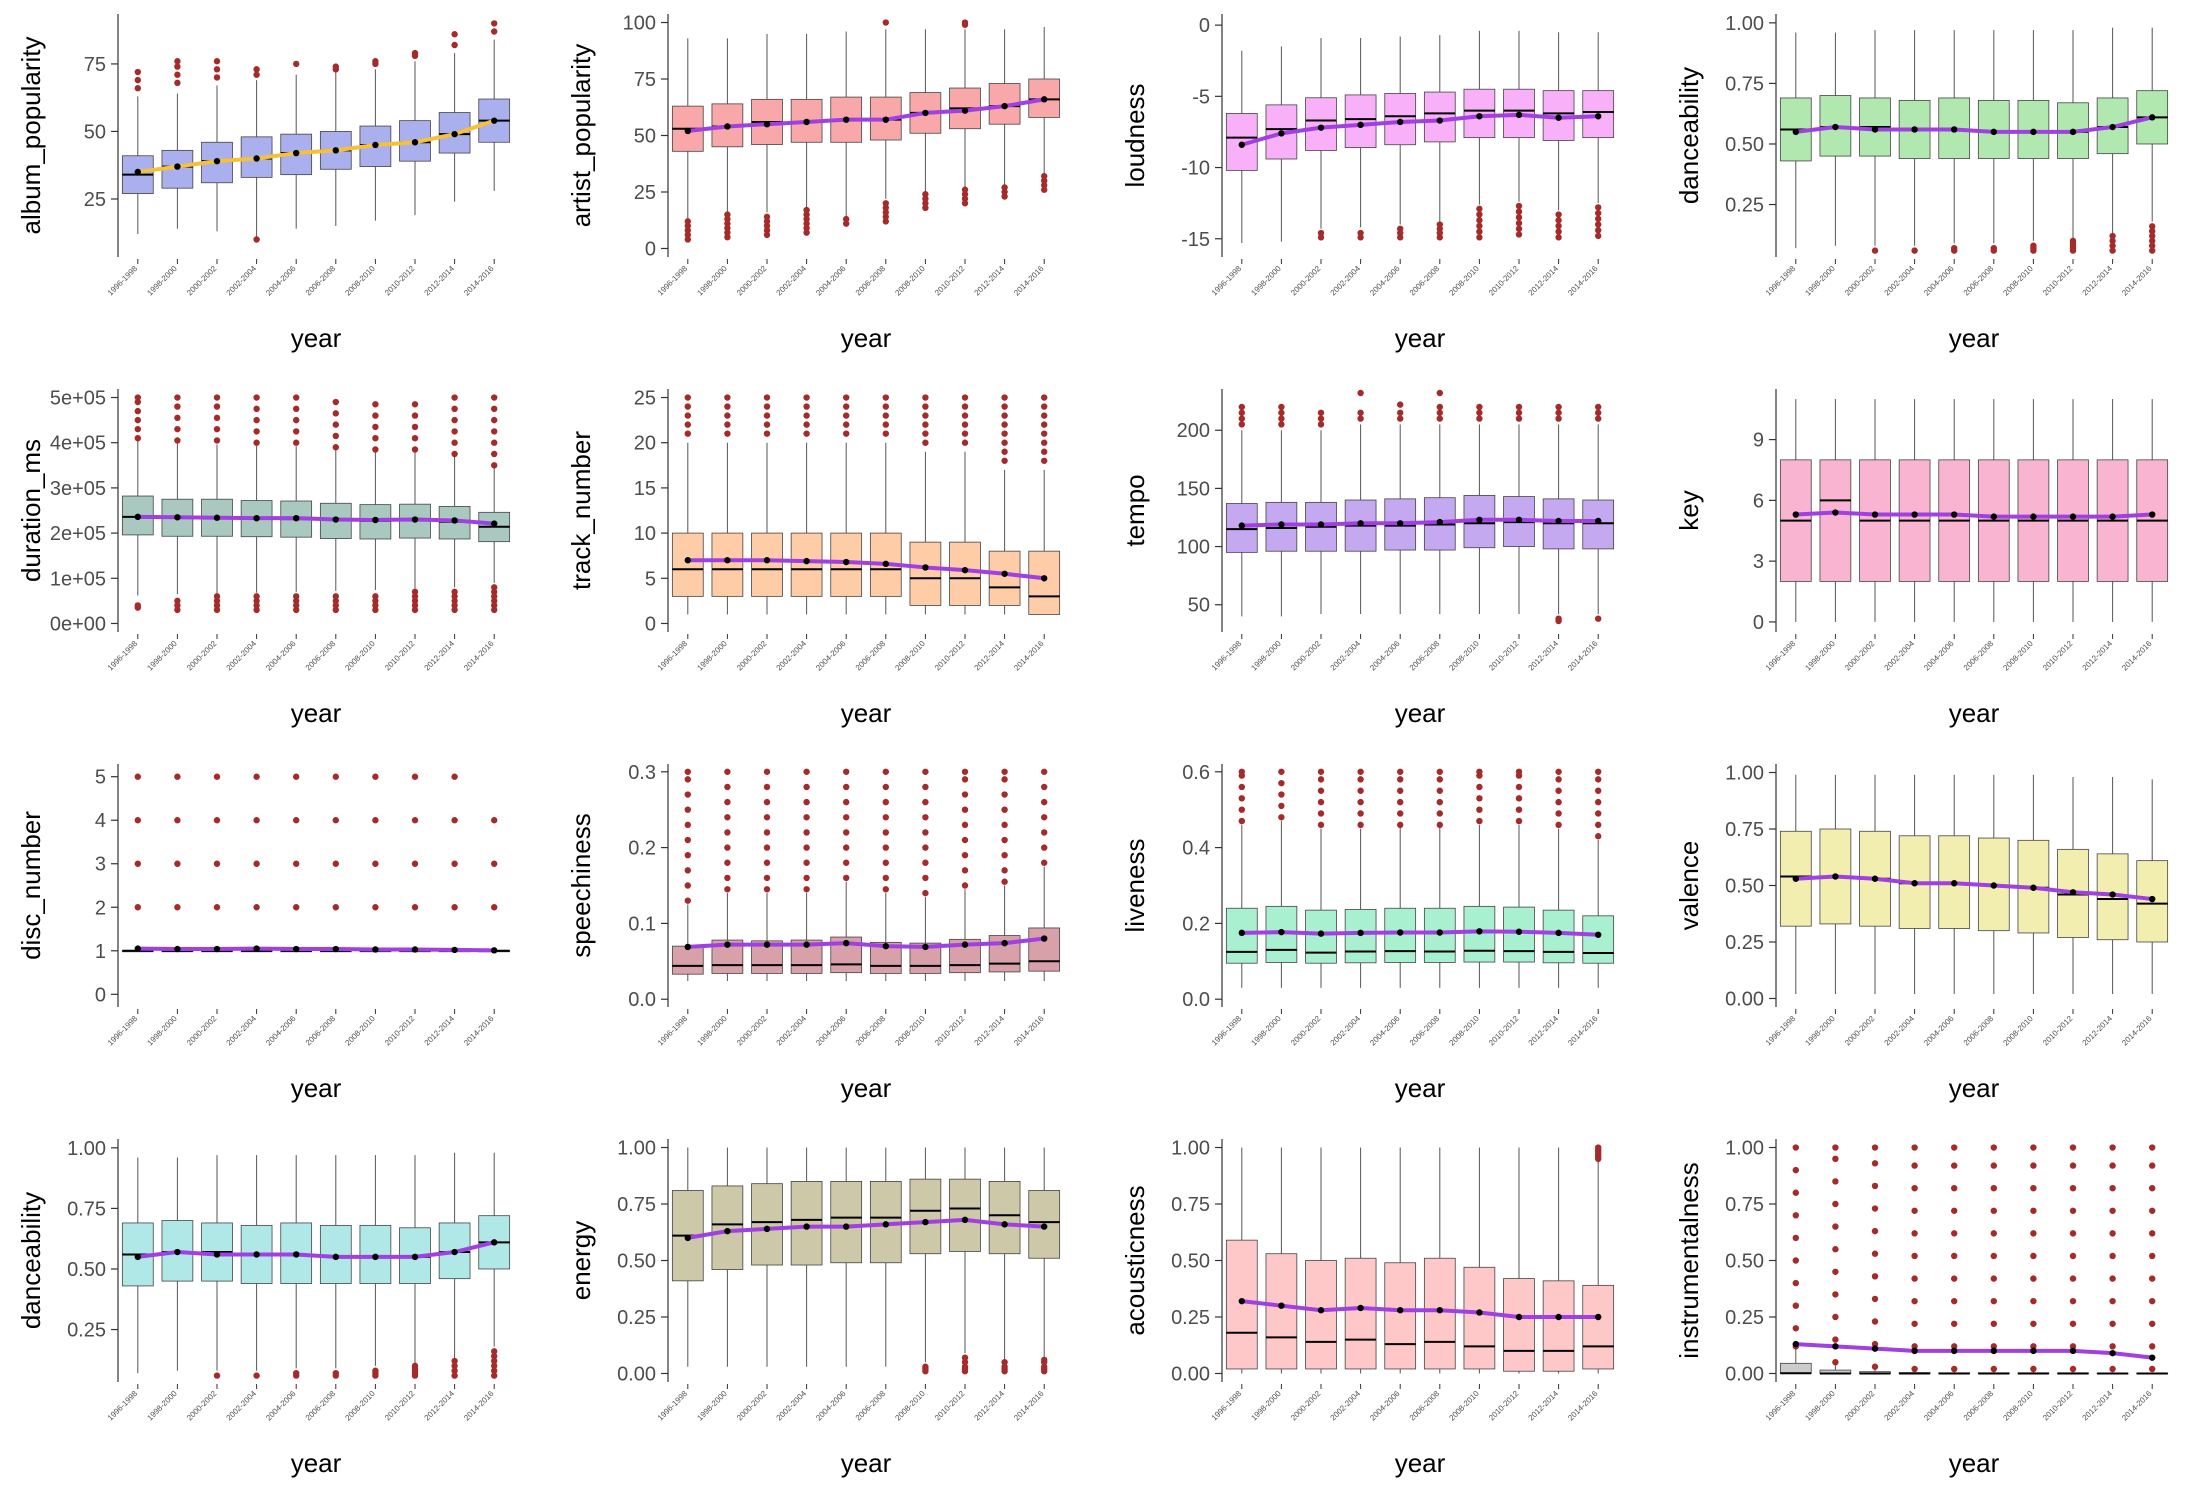 The width and height of the screenshot is (2188, 1485). Describe the element at coordinates (925, 1261) in the screenshot. I see `box-2008-2010` at that location.